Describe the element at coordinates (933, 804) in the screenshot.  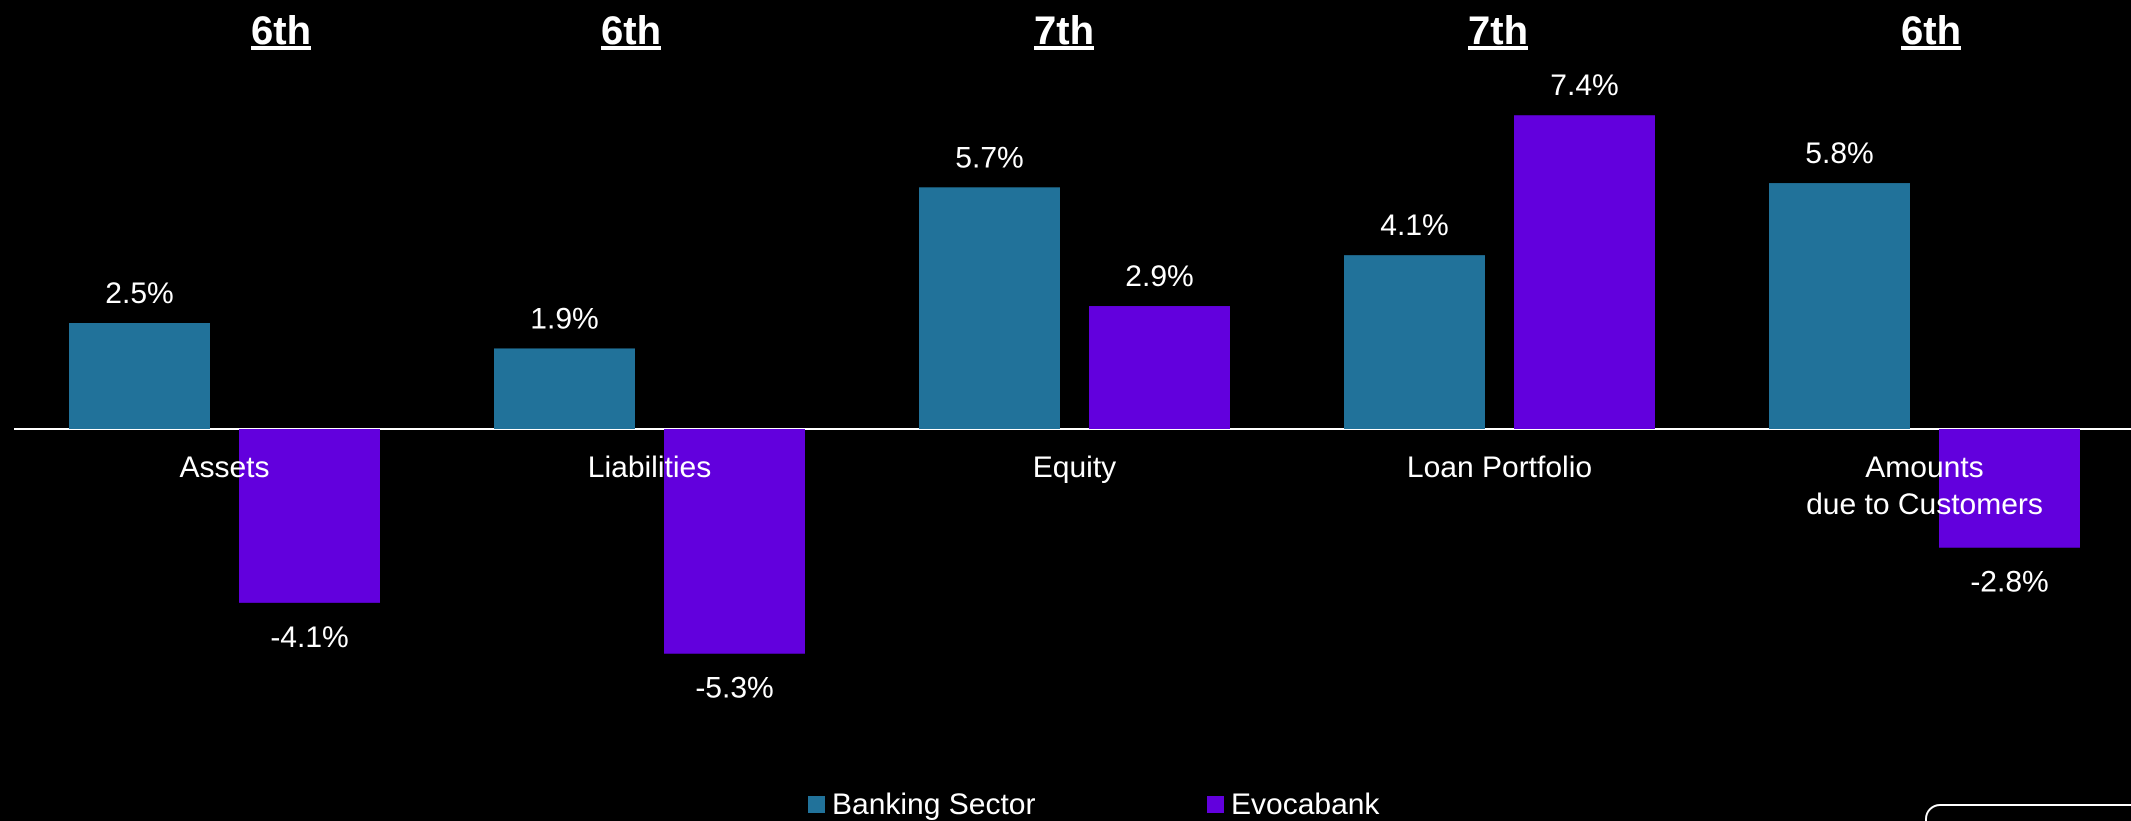
I see `legend-label: Banking Sector` at that location.